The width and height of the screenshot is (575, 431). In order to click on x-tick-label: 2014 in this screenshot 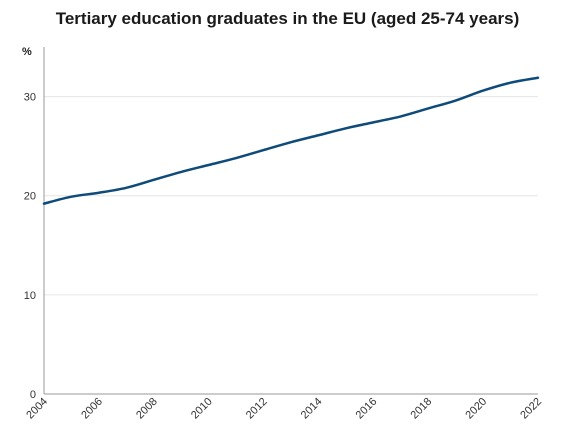, I will do `click(312, 409)`.